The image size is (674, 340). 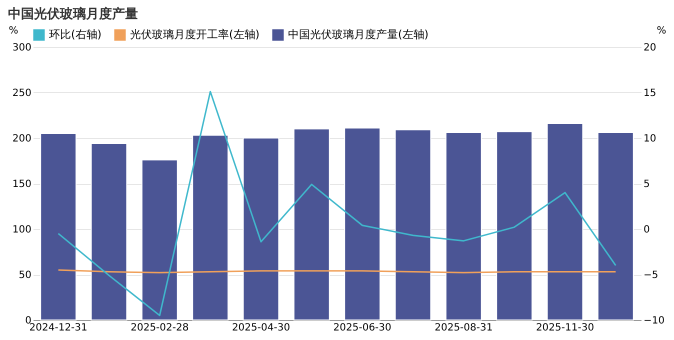 What do you see at coordinates (22, 93) in the screenshot?
I see `y-tick-label: 250` at bounding box center [22, 93].